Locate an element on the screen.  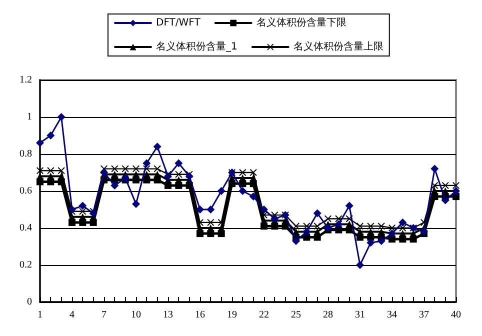
x-tick-label: 25 is located at coordinates (296, 315).